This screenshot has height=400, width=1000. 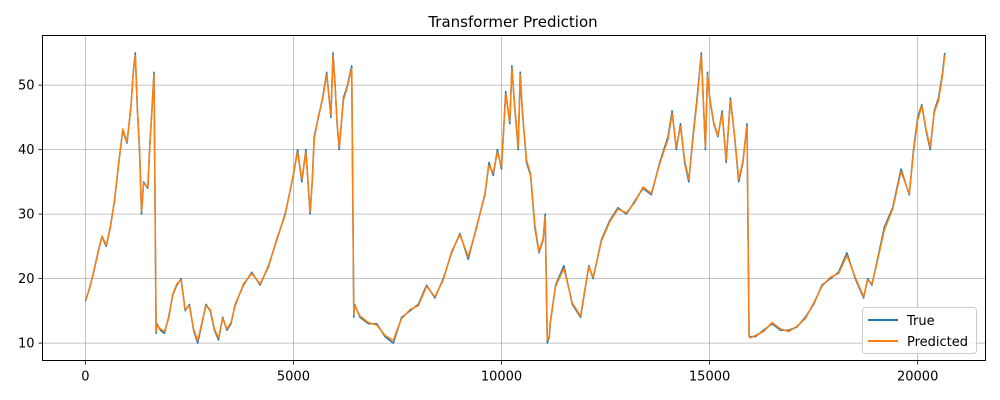 What do you see at coordinates (26, 344) in the screenshot?
I see `y-tick-label: 10` at bounding box center [26, 344].